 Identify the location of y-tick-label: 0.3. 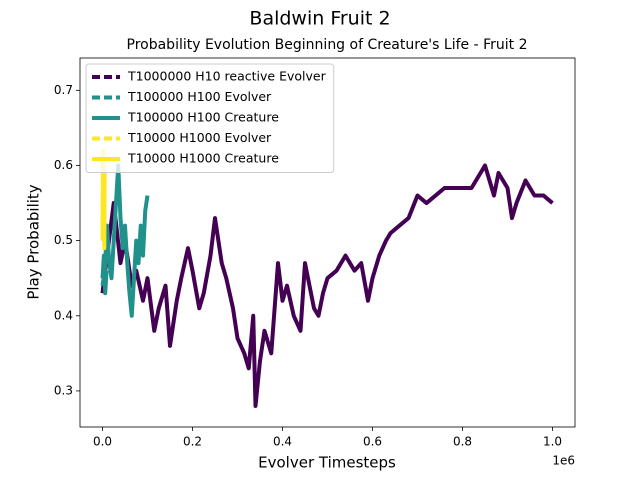
(63, 390).